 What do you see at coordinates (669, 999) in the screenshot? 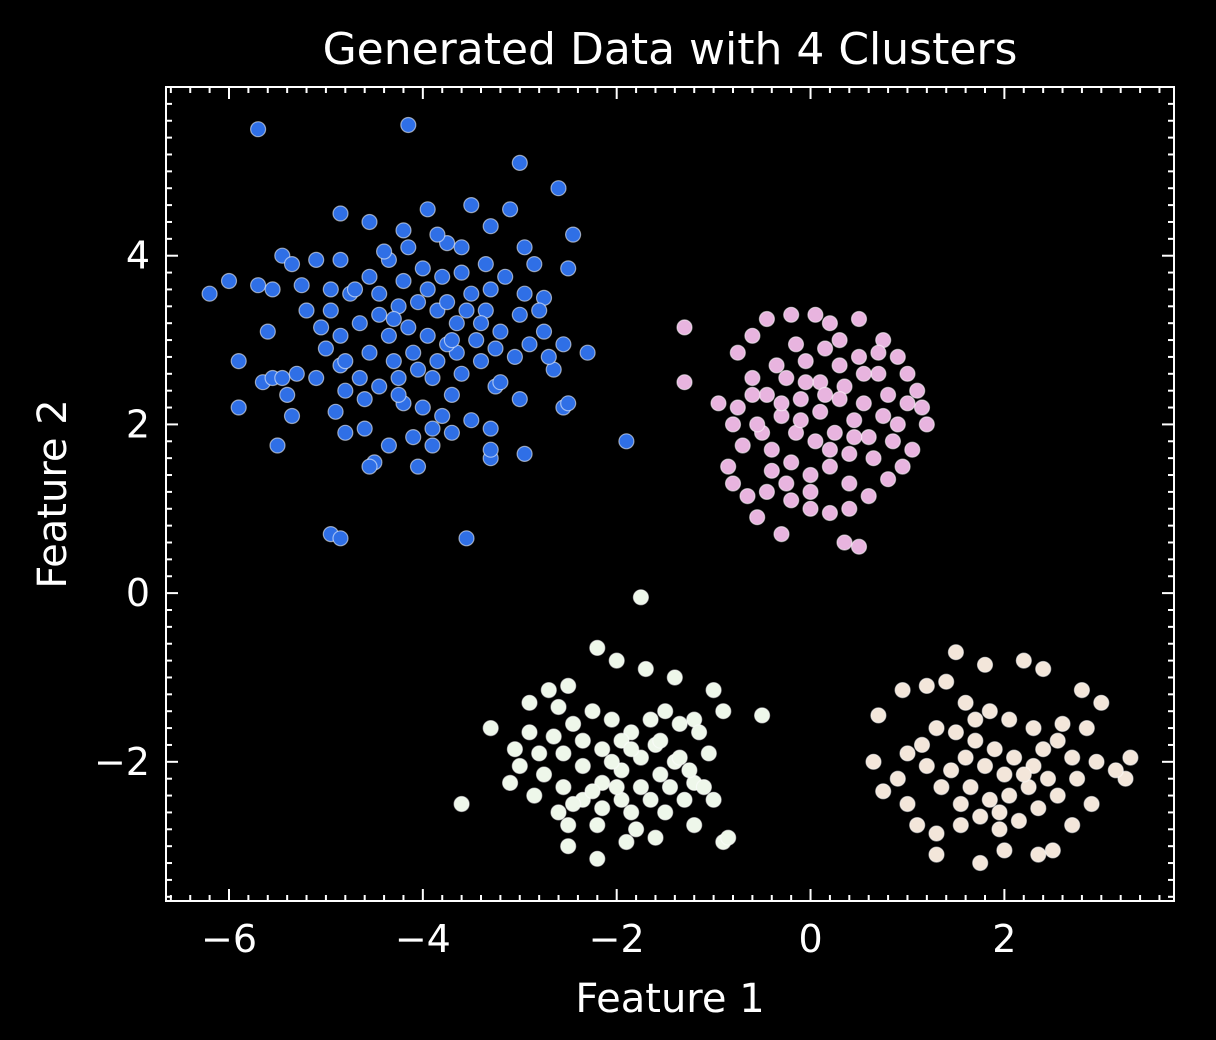
I see `x-axis-label: Feature 1` at bounding box center [669, 999].